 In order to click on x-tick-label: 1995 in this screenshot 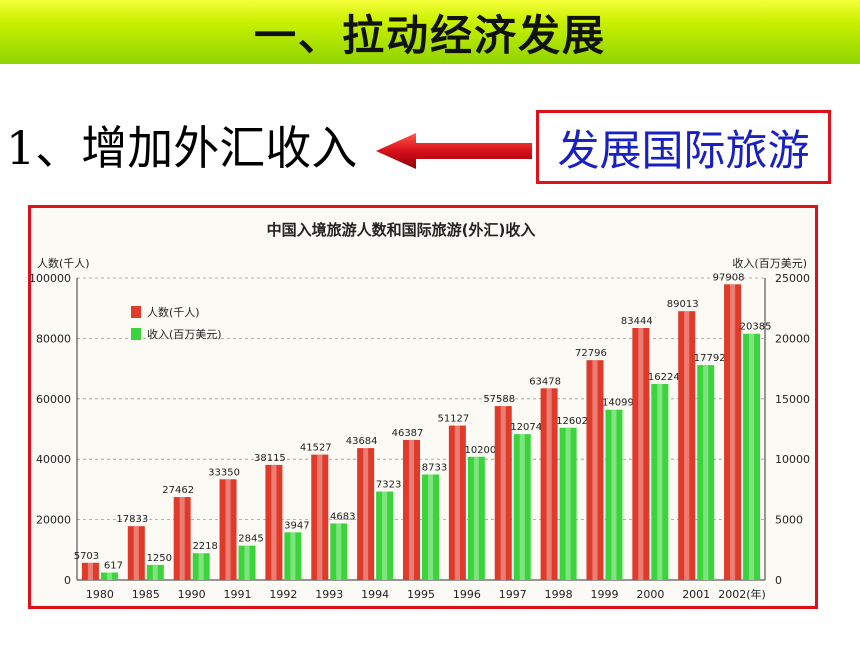, I will do `click(421, 594)`.